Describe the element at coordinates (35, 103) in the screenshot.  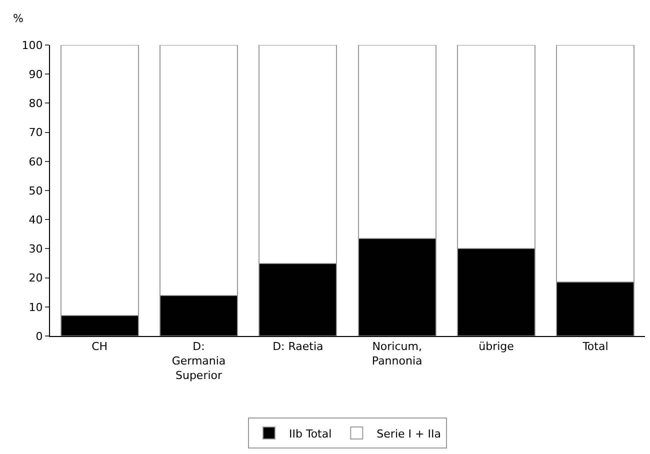
I see `y-tick-label: 80` at that location.